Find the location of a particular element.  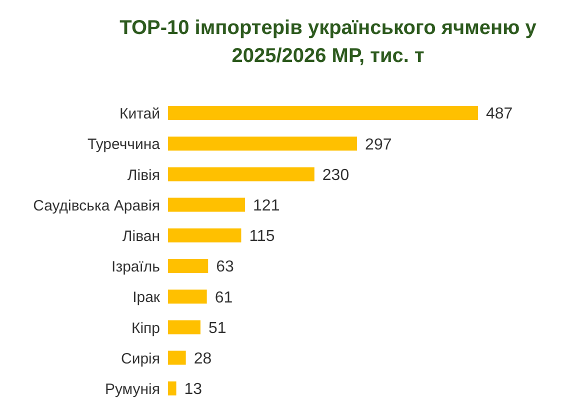

y-tick-label: Китай is located at coordinates (139, 114).